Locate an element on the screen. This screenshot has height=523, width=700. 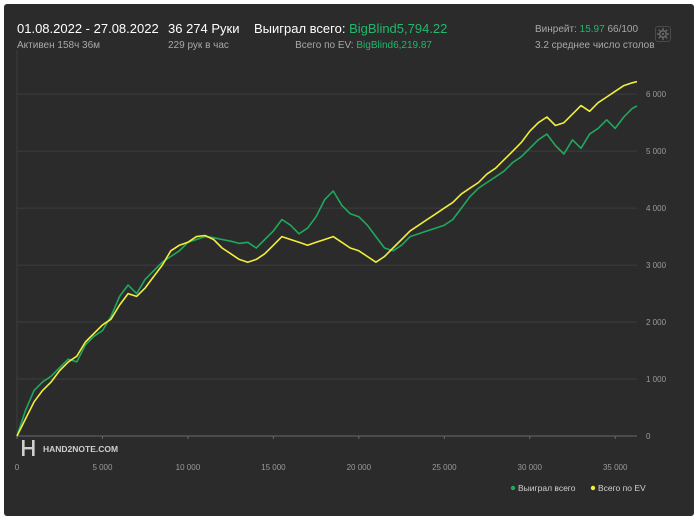
hands-per-hour: 229 рук в час is located at coordinates (198, 45).